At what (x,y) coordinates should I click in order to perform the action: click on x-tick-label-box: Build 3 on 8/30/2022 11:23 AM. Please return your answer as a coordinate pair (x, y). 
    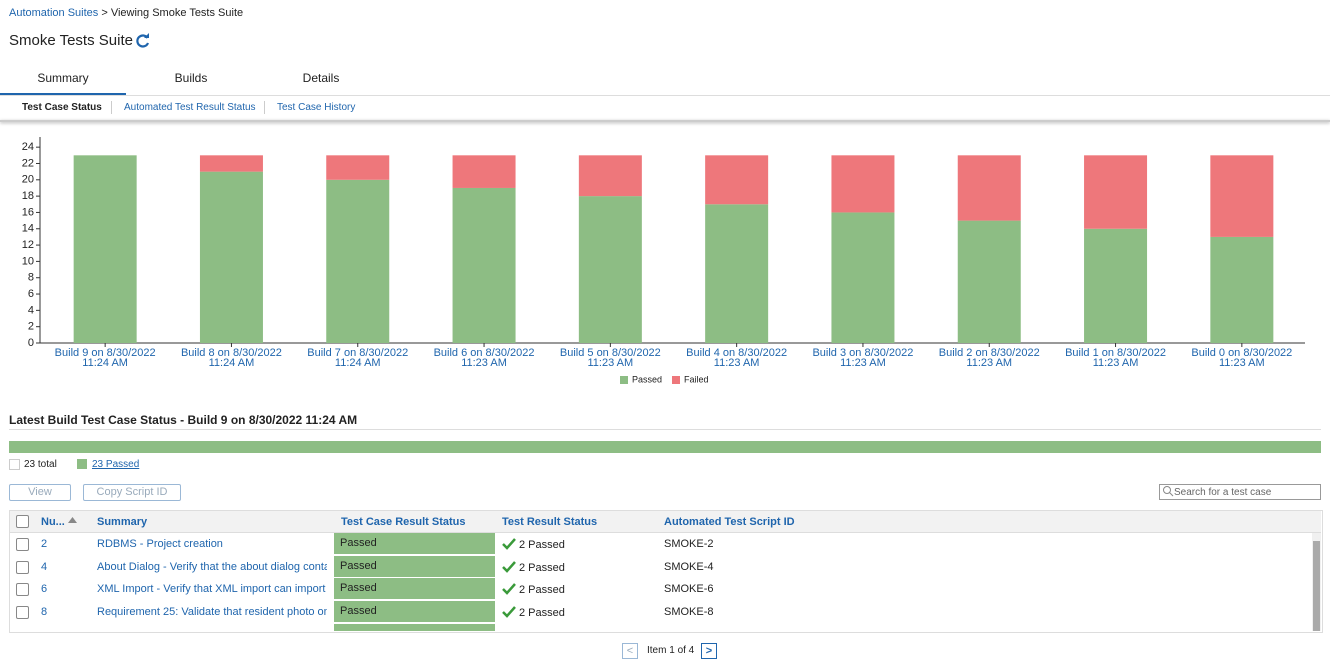
    Looking at the image, I should click on (863, 358).